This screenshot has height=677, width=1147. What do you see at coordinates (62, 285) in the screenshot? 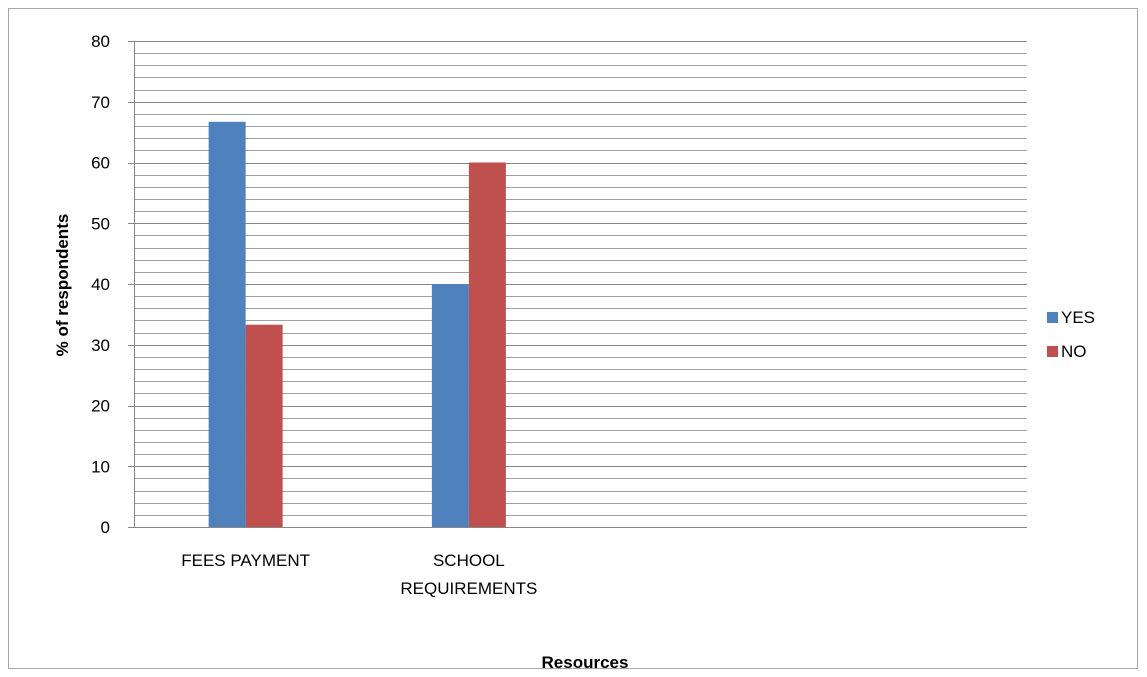
I see `y-axis-title: % of respondents` at bounding box center [62, 285].